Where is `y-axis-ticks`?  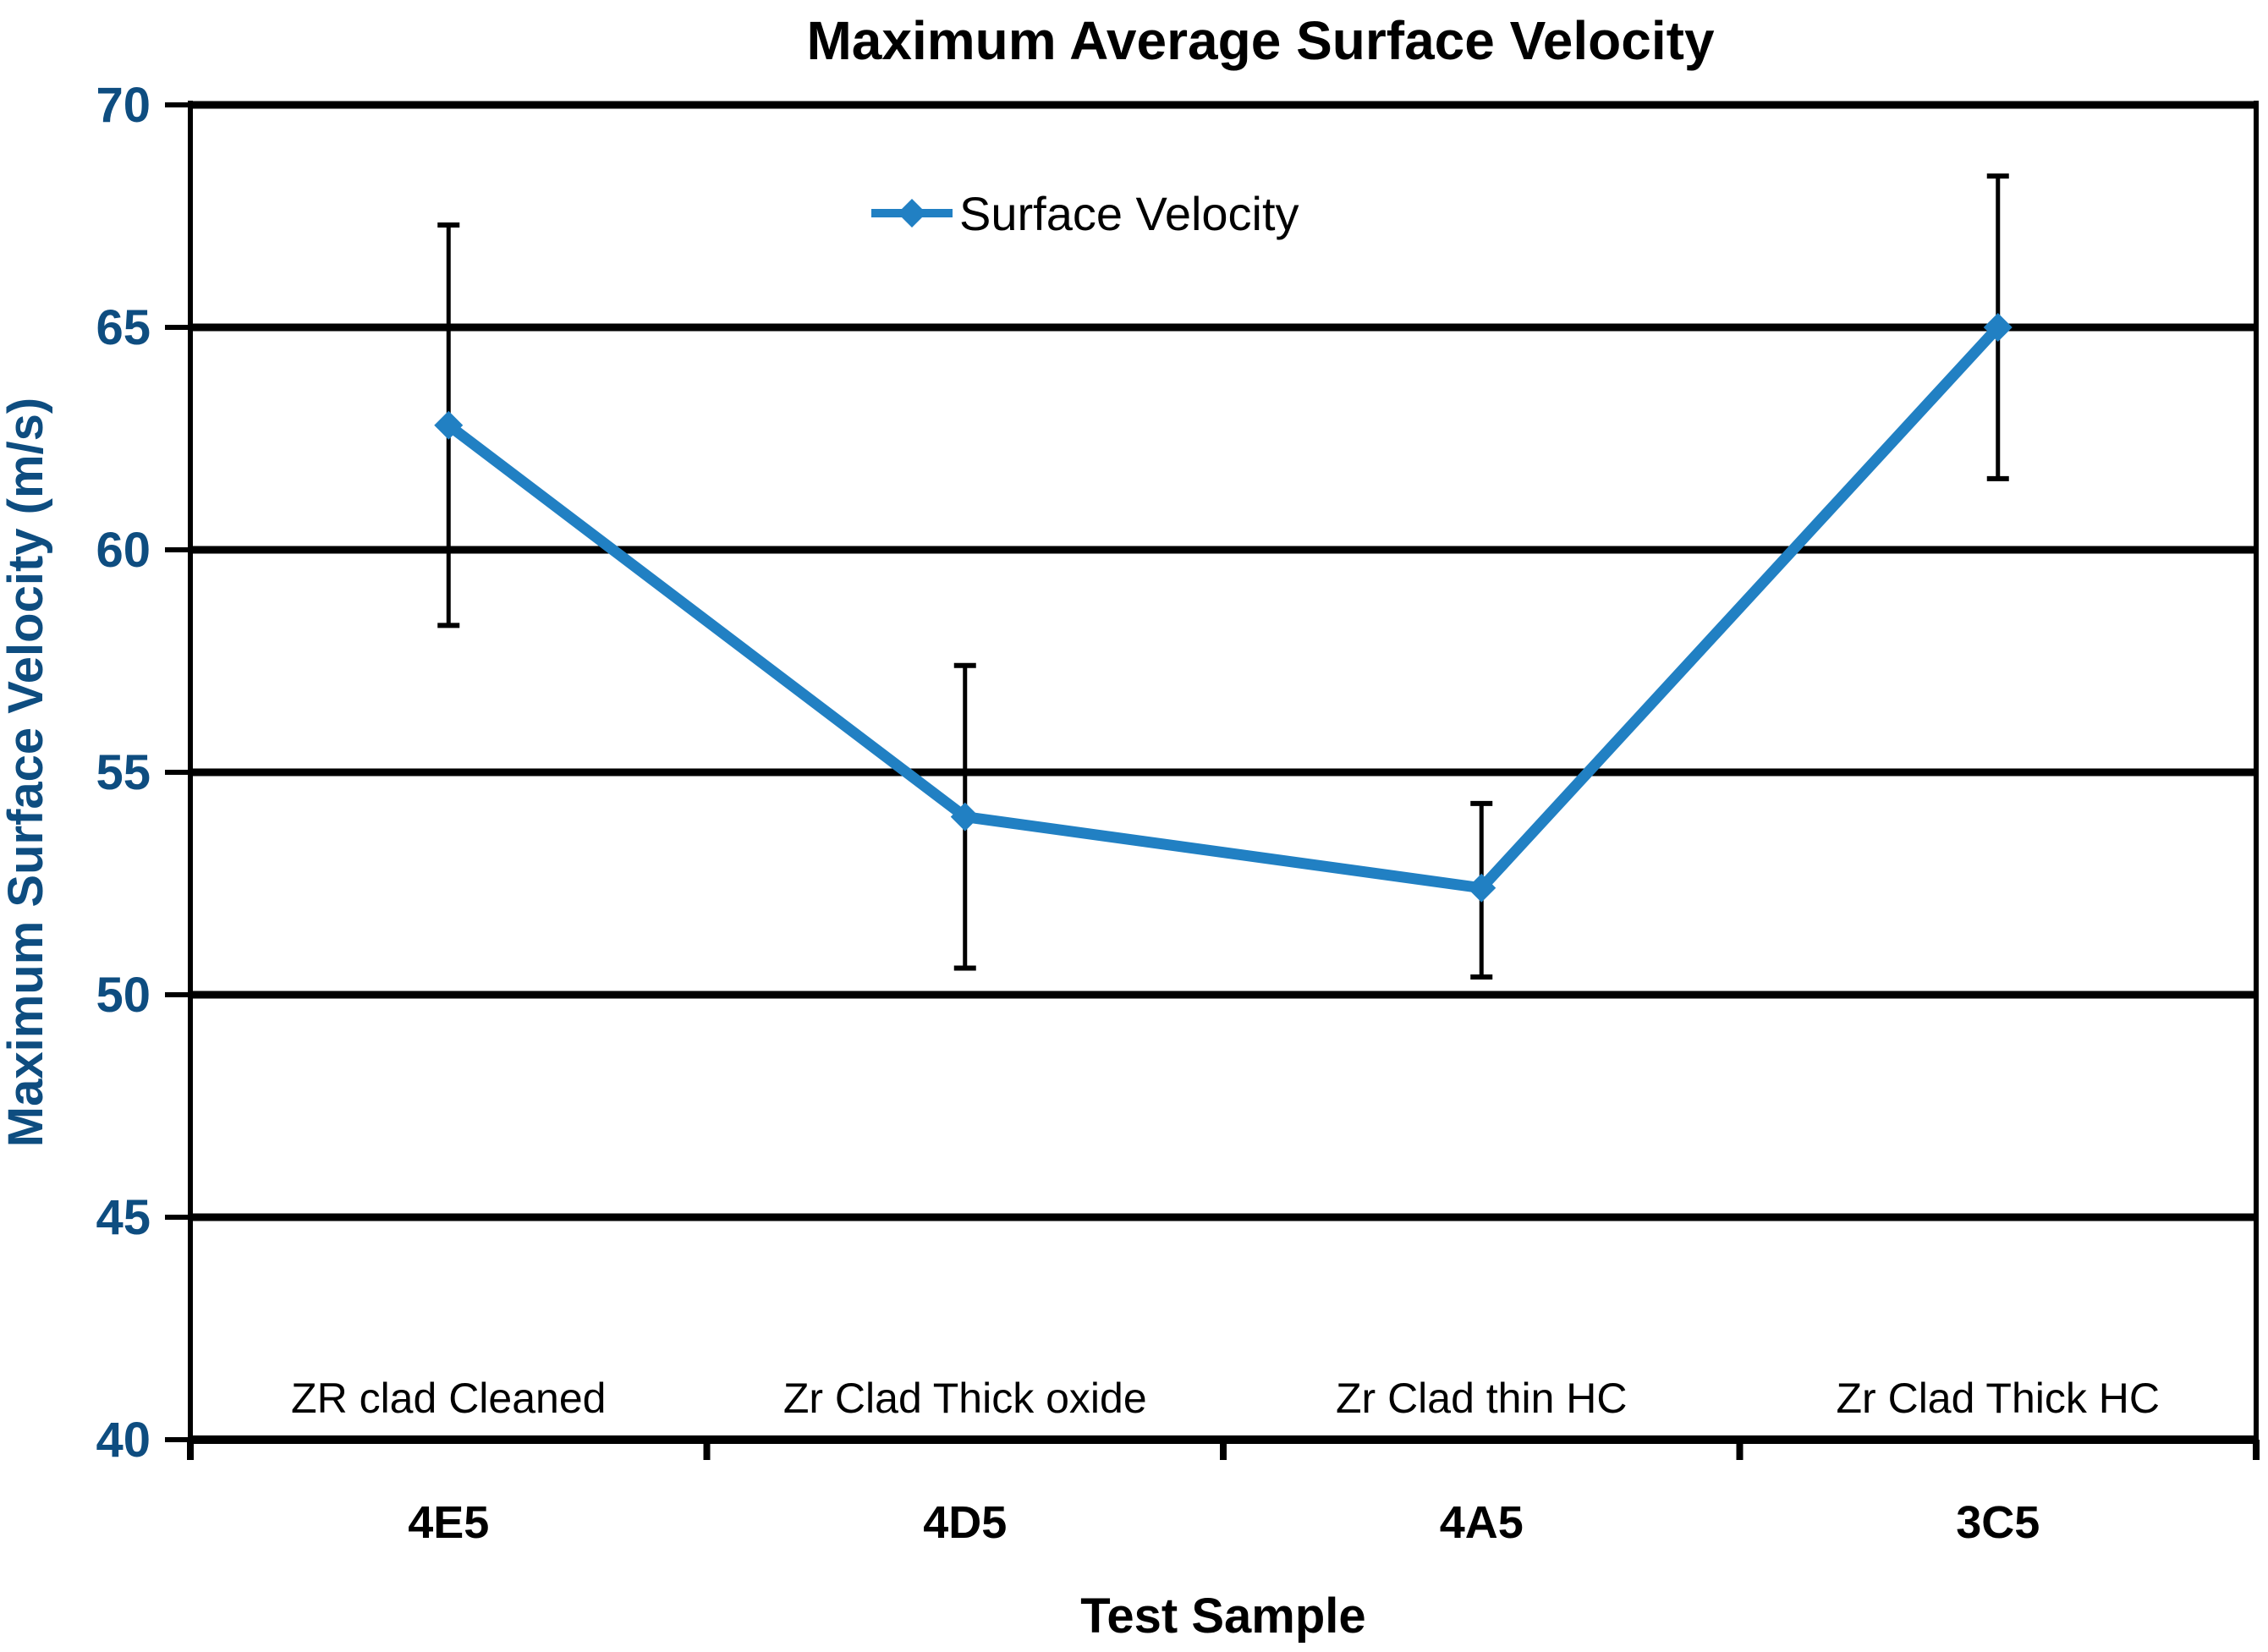 y-axis-ticks is located at coordinates (177, 772).